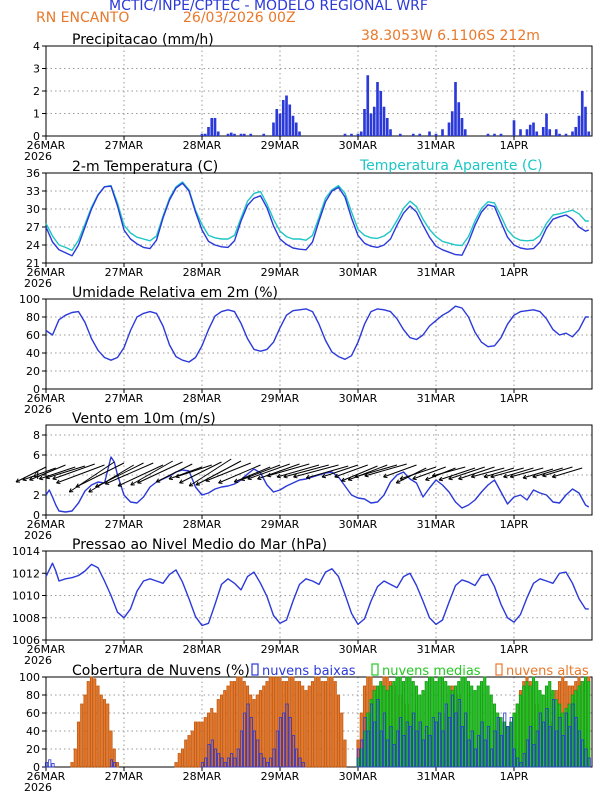 The height and width of the screenshot is (792, 612). I want to click on panel-title: Cobertura de Nuvens (%), so click(161, 671).